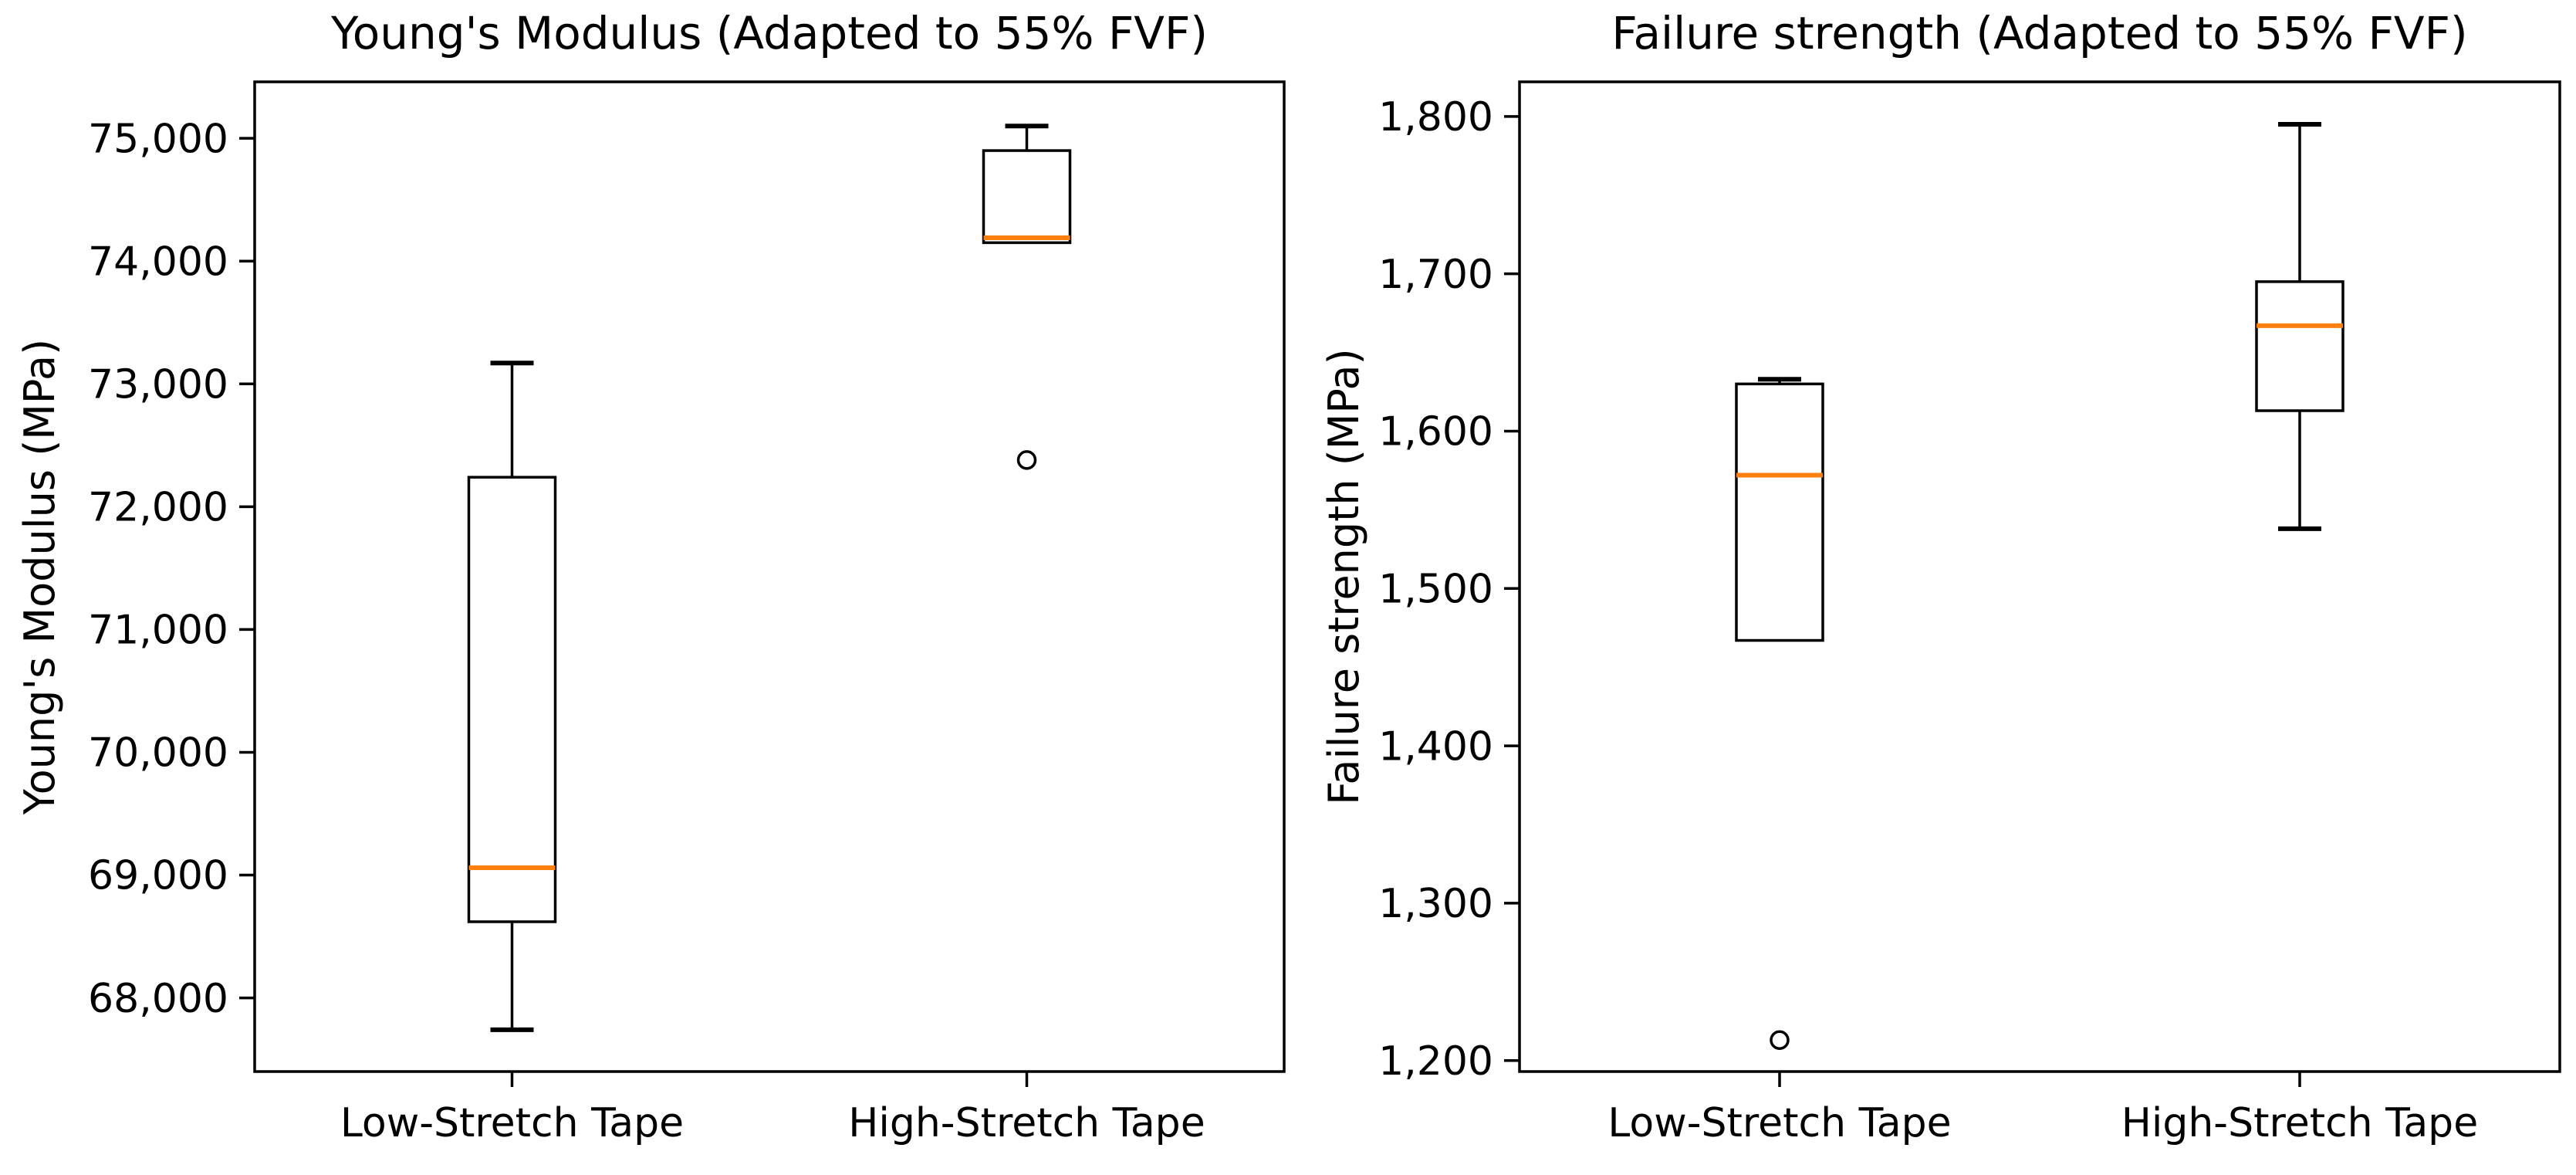 The height and width of the screenshot is (1175, 2576). Describe the element at coordinates (1435, 432) in the screenshot. I see `y-tick-label: 1,600` at that location.